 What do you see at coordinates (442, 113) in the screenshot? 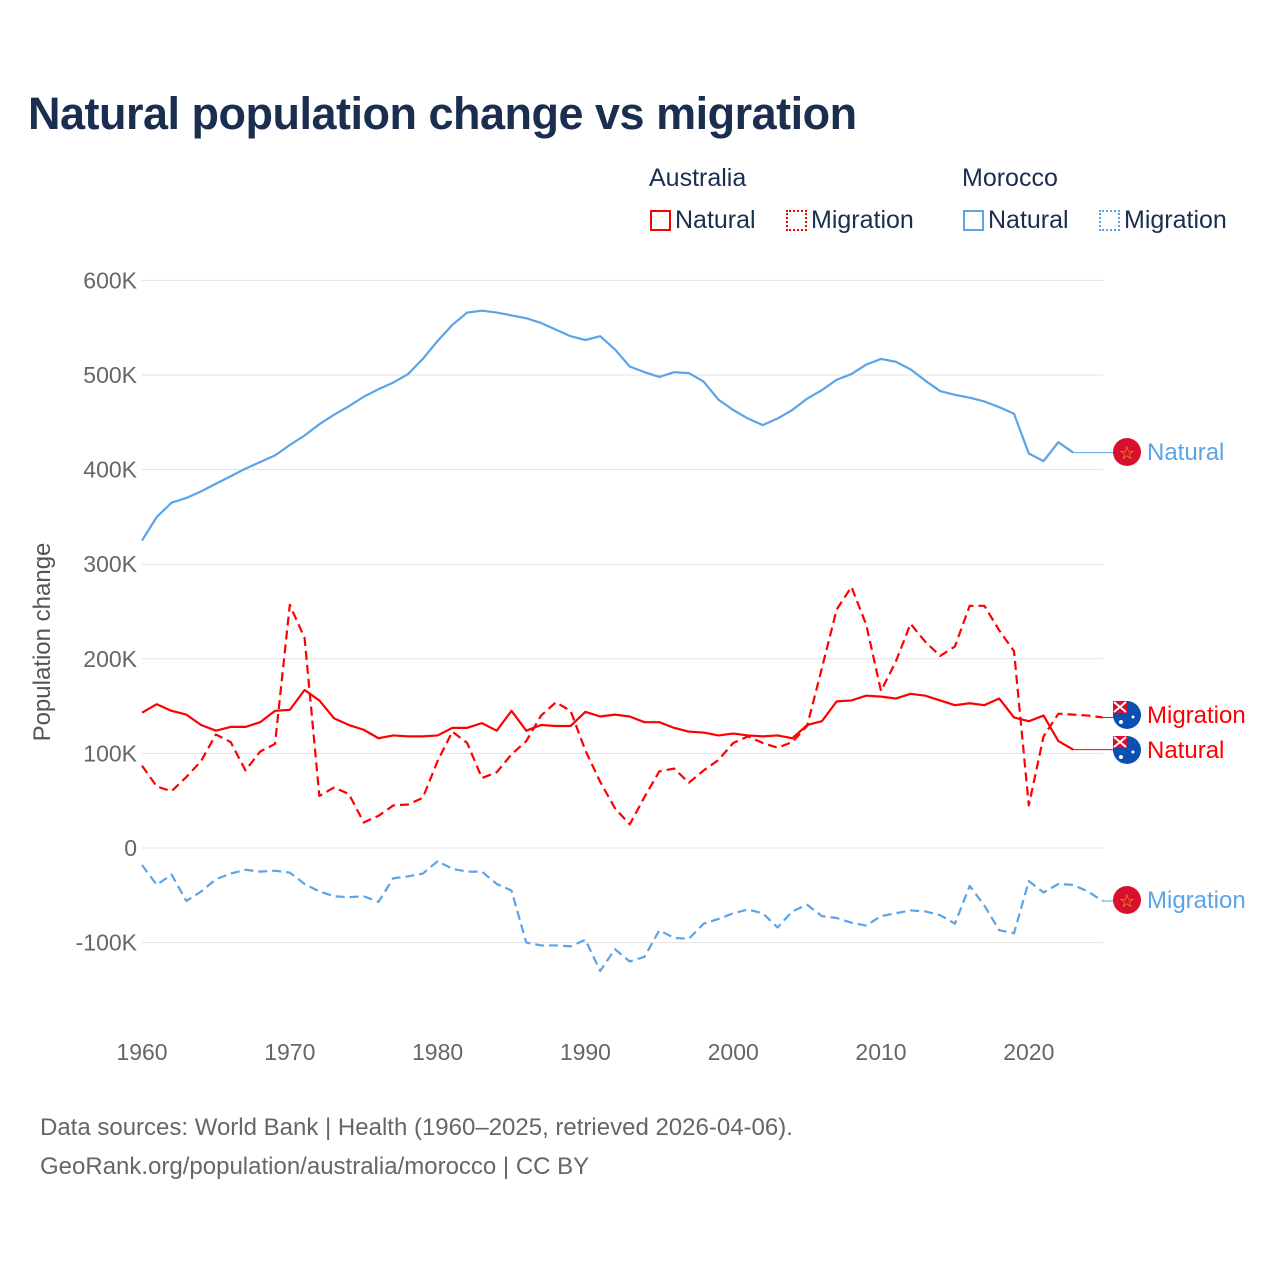
I see `chart-title: Natural population change vs migration` at bounding box center [442, 113].